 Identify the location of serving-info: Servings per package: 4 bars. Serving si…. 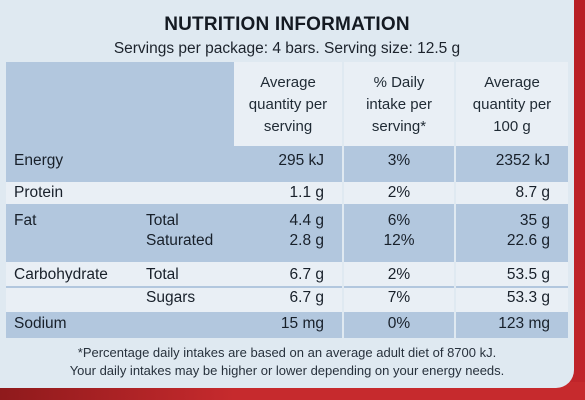
(287, 48).